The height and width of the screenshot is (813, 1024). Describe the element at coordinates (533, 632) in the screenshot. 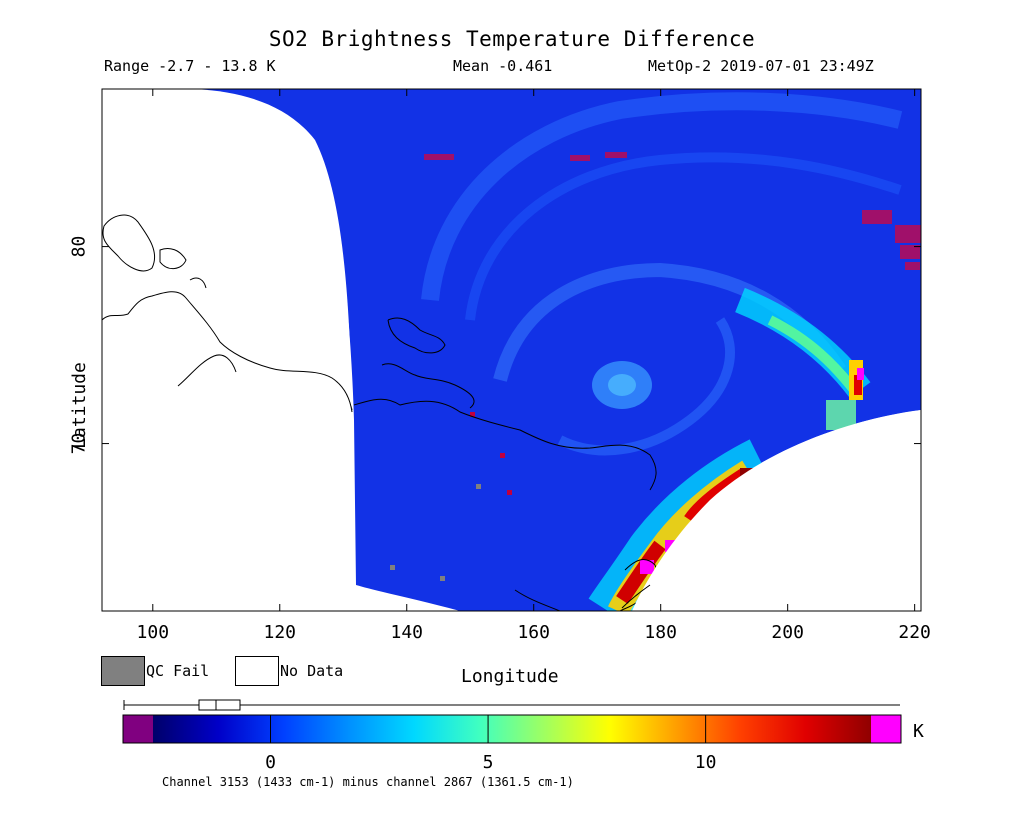

I see `x-tick-label: 160` at that location.